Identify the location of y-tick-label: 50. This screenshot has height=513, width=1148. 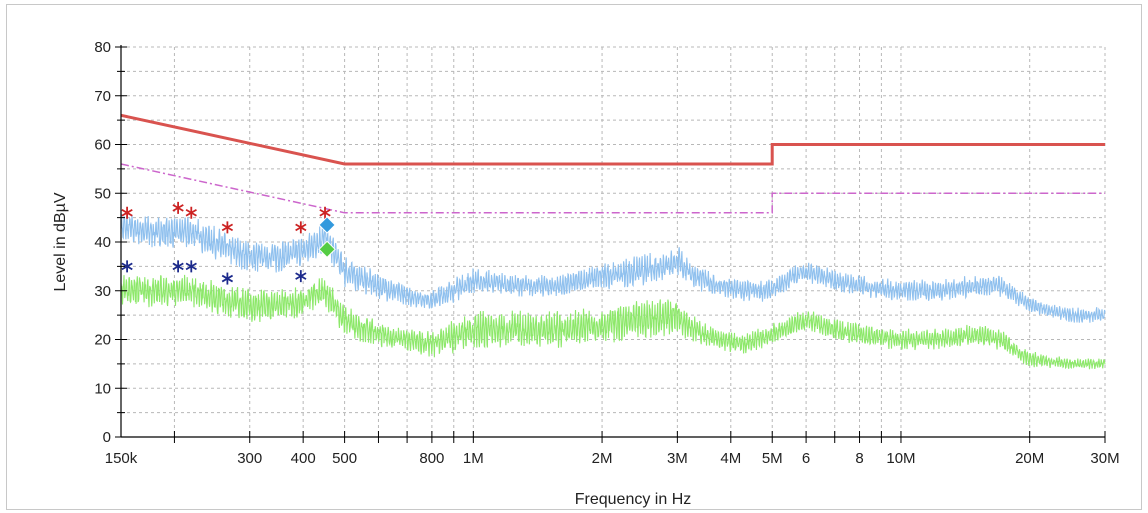
(102, 193).